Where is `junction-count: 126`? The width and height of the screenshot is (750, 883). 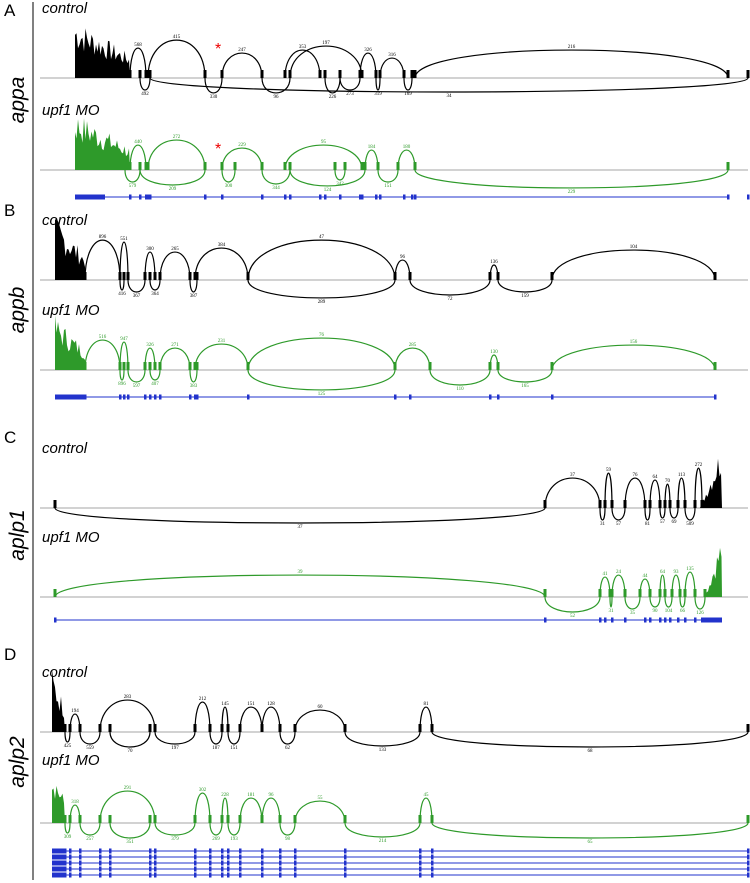
junction-count: 126 is located at coordinates (700, 613).